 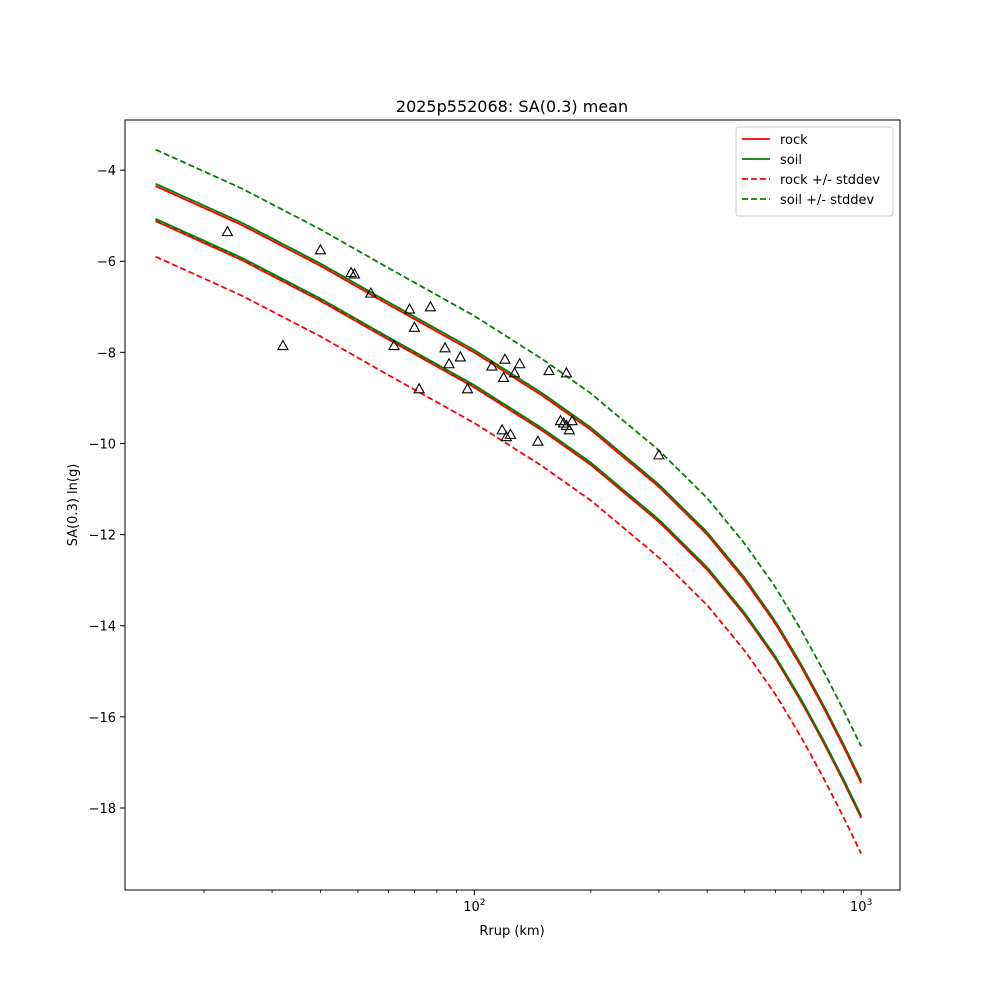 I want to click on y-tick-label: −8, so click(x=106, y=353).